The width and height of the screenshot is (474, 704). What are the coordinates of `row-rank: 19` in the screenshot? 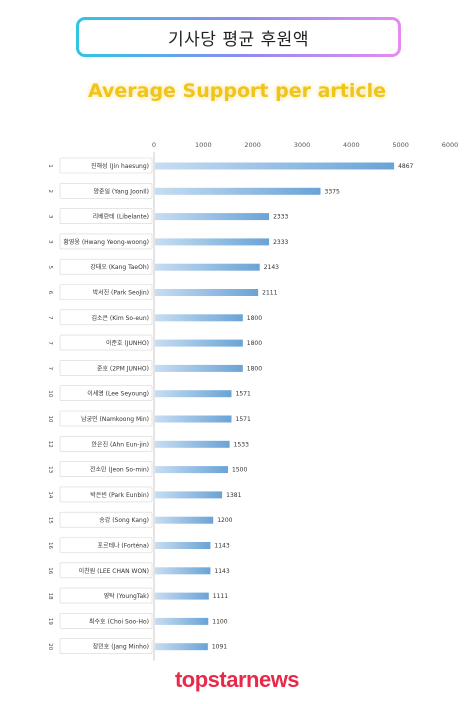 It's located at (50, 621).